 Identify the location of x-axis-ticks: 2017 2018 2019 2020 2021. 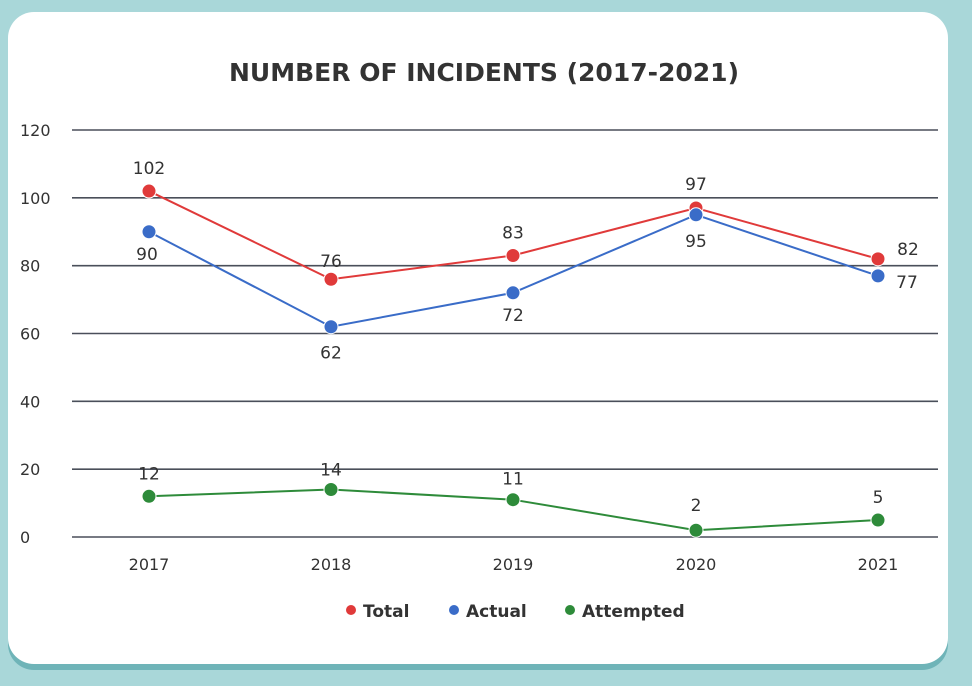
(514, 564).